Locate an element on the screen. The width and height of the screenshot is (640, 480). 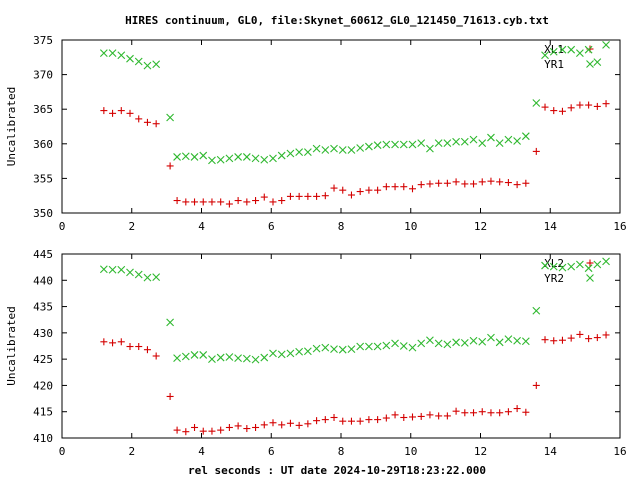
legend-marker-YR1-b is located at coordinates (590, 64).